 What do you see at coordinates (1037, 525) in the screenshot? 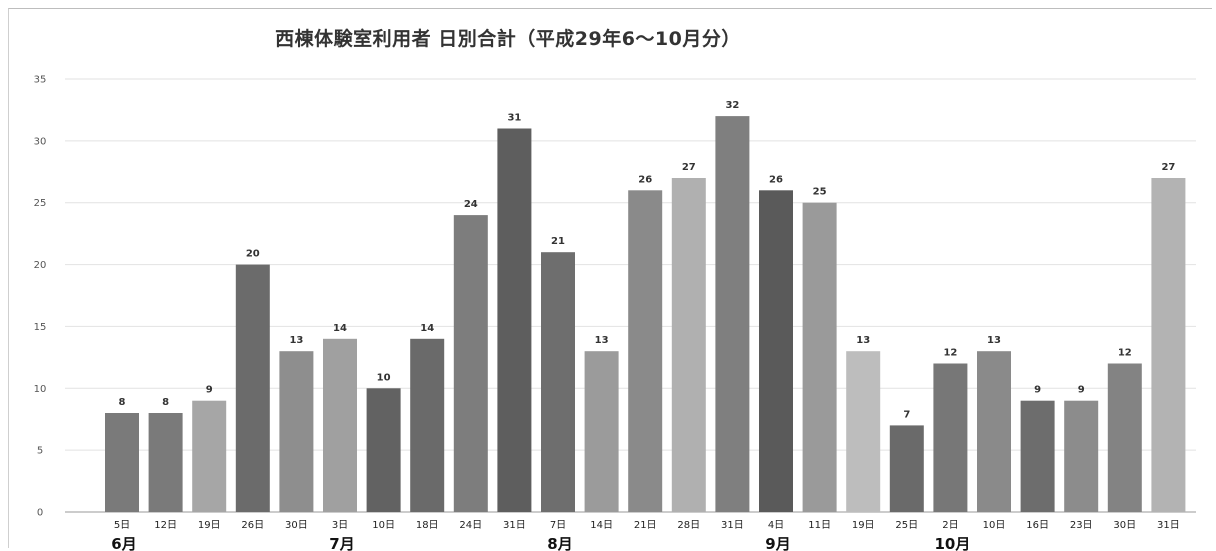
I see `x-tick-label: 16日` at bounding box center [1037, 525].